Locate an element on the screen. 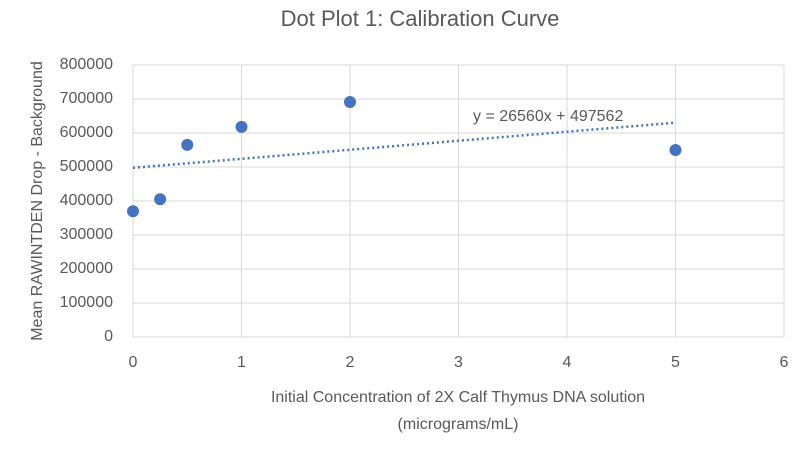  y-tick-label: 200000 is located at coordinates (86, 268).